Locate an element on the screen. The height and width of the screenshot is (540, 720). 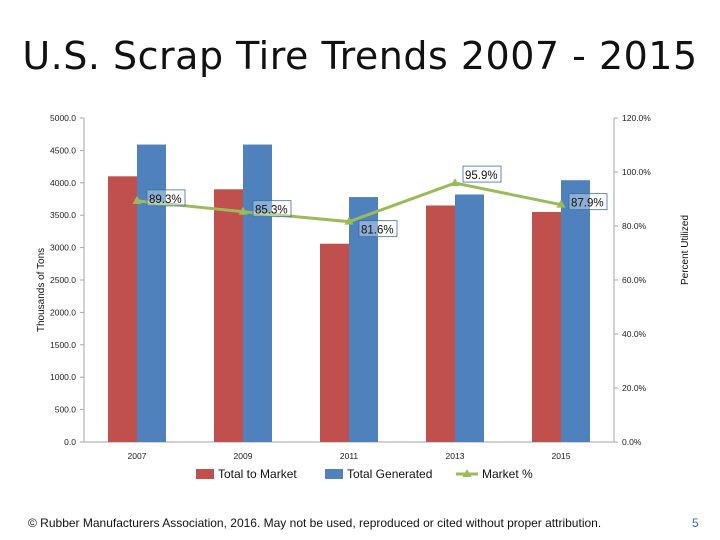
y-tick-label: 0.0 is located at coordinates (70, 442).